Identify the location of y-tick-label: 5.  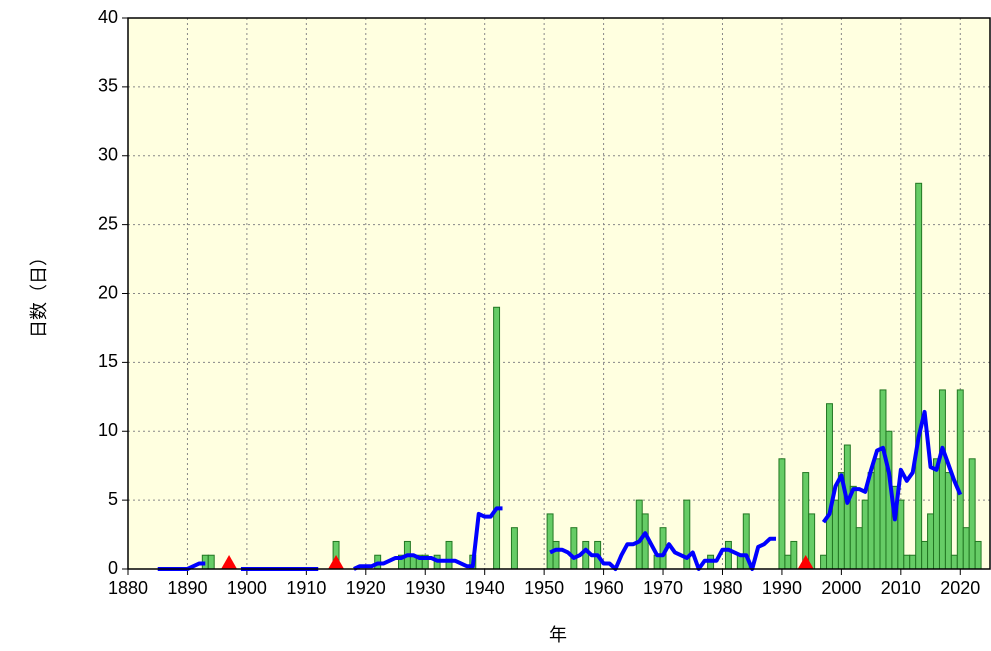
(113, 499).